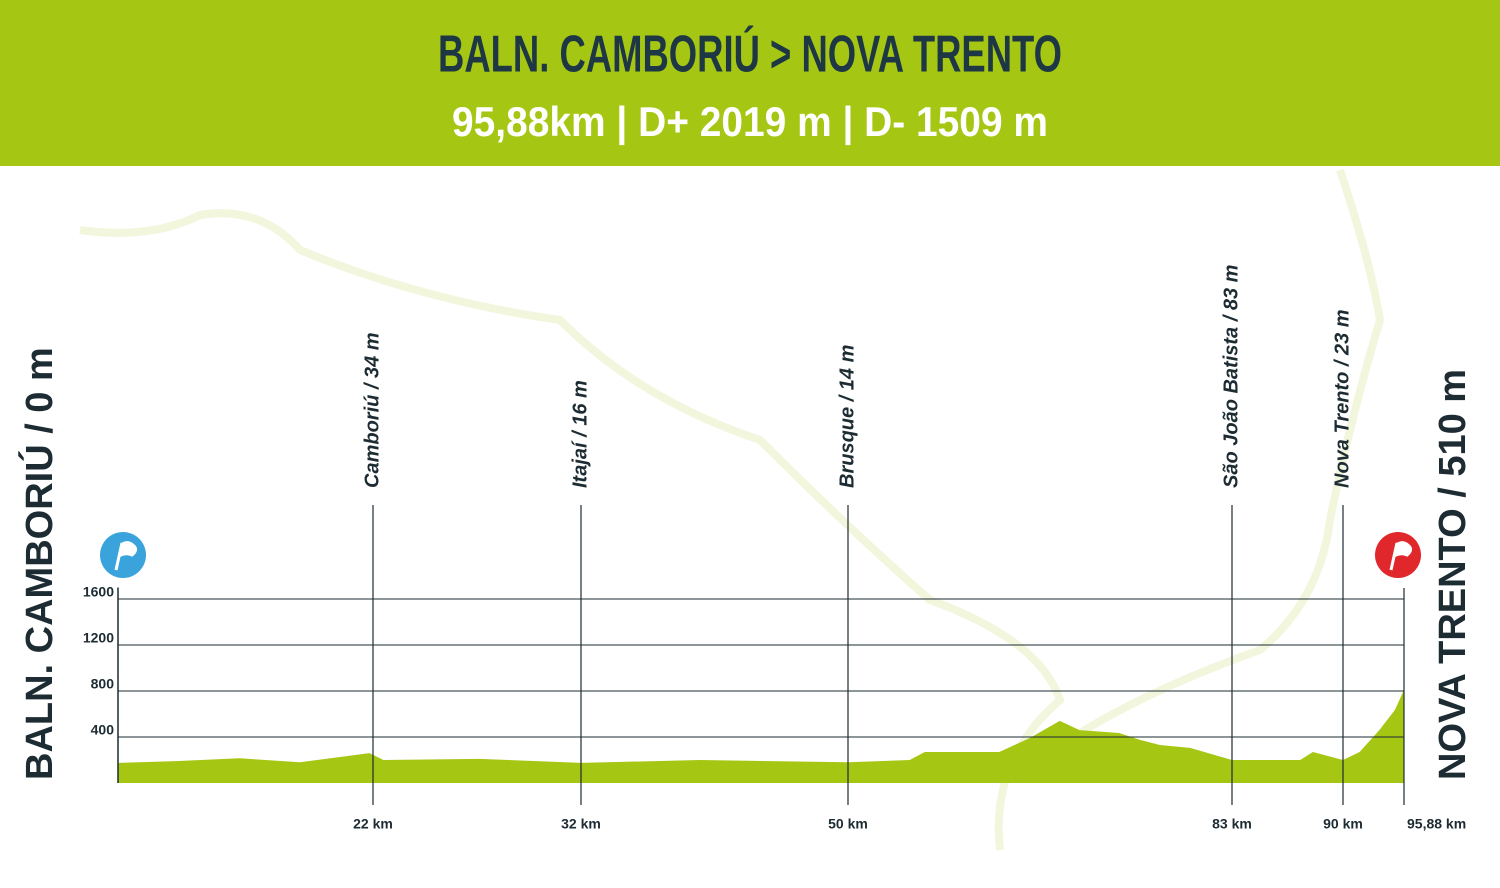 Image resolution: width=1500 pixels, height=888 pixels. Describe the element at coordinates (581, 824) in the screenshot. I see `km-label: 32 km` at that location.